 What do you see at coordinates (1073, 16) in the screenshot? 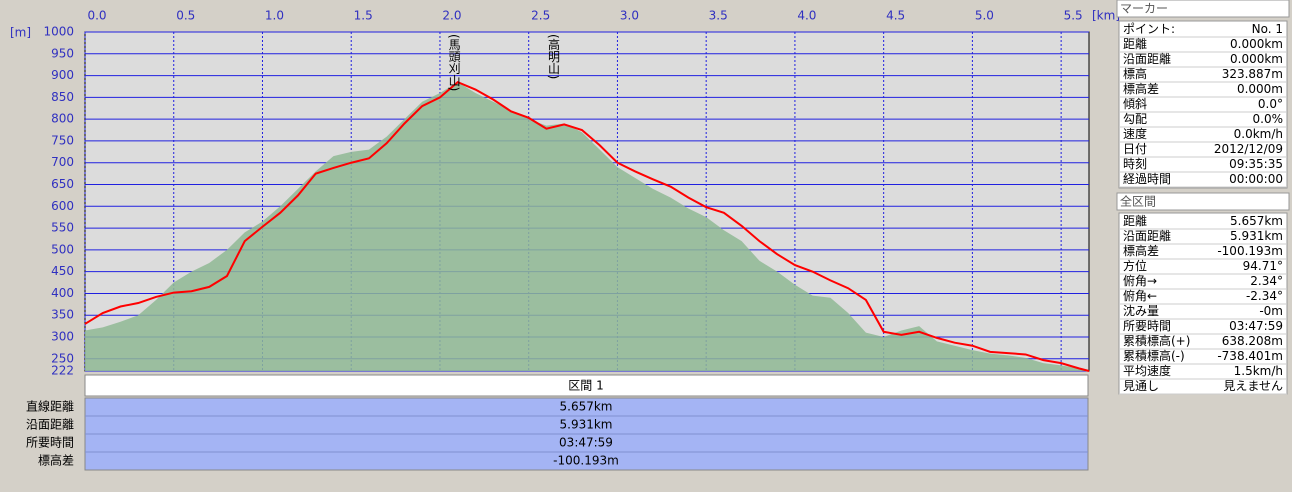
I see `x-tick-label: 5.5` at bounding box center [1073, 16].